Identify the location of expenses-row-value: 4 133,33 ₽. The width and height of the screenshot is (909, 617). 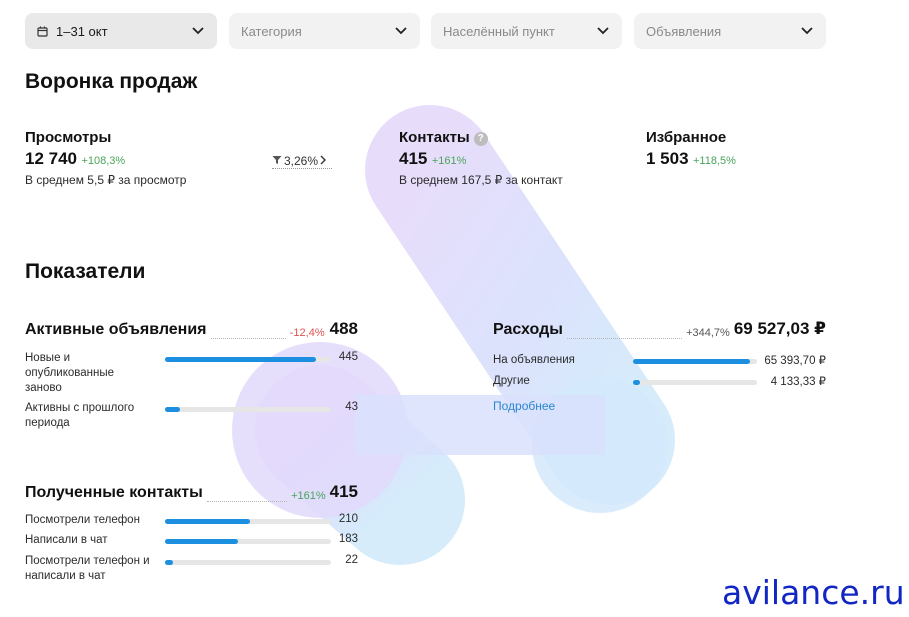
(798, 382).